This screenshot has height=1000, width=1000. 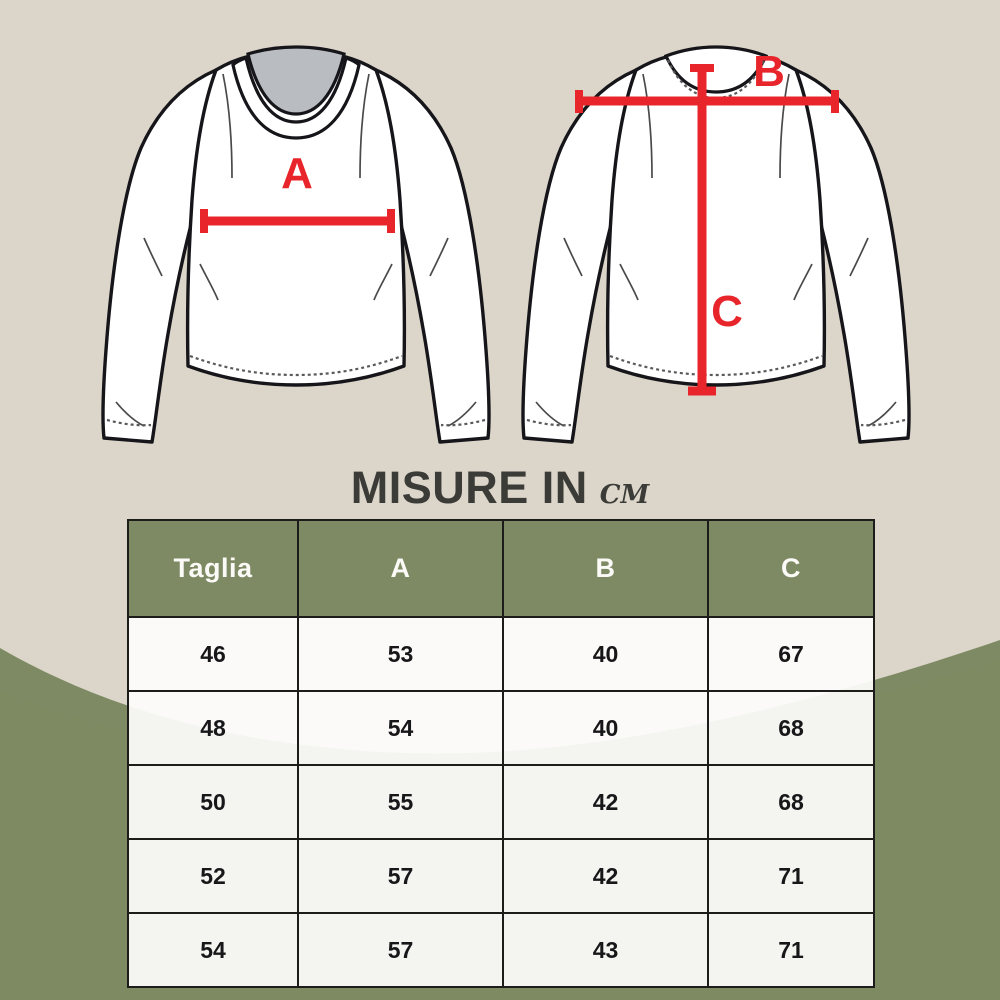 I want to click on chart-title: MISURE IN cm, so click(x=500, y=488).